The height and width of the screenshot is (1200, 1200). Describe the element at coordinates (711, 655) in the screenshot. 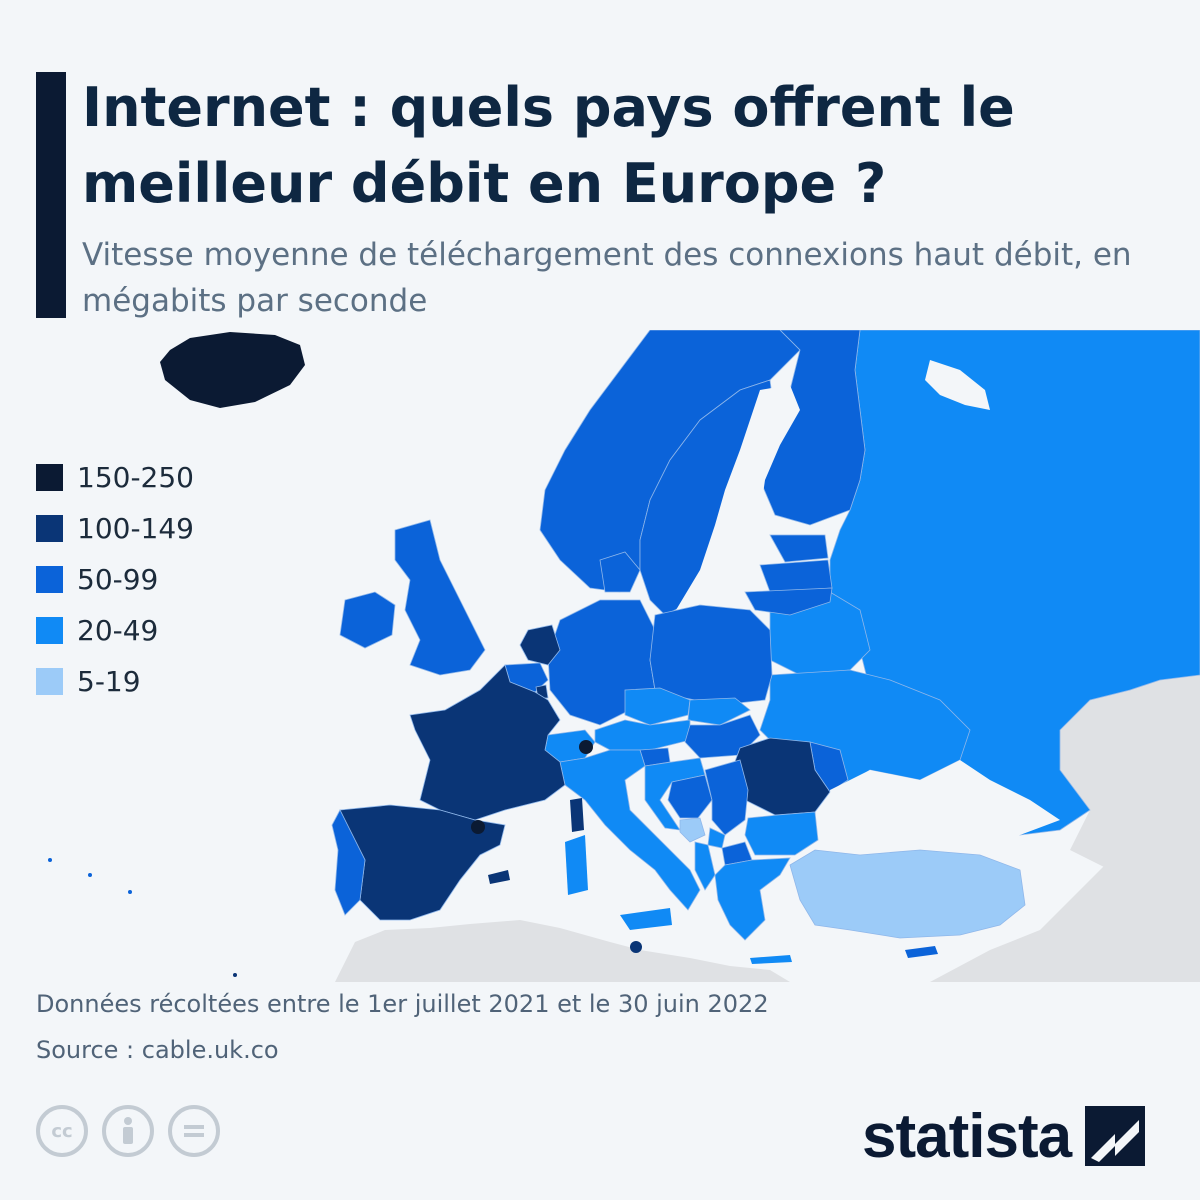

I see `country-poland` at that location.